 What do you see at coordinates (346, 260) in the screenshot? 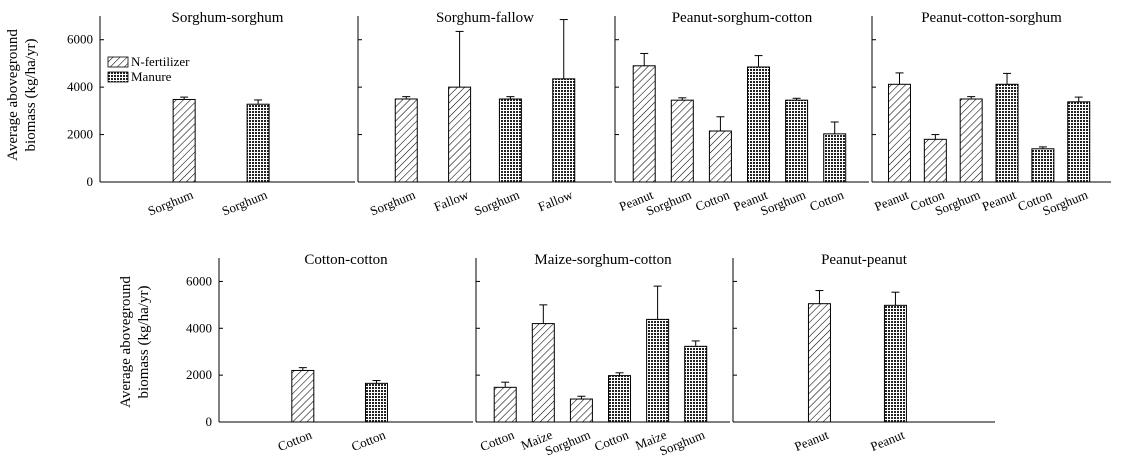
I see `panel-title: Cotton-cotton` at bounding box center [346, 260].